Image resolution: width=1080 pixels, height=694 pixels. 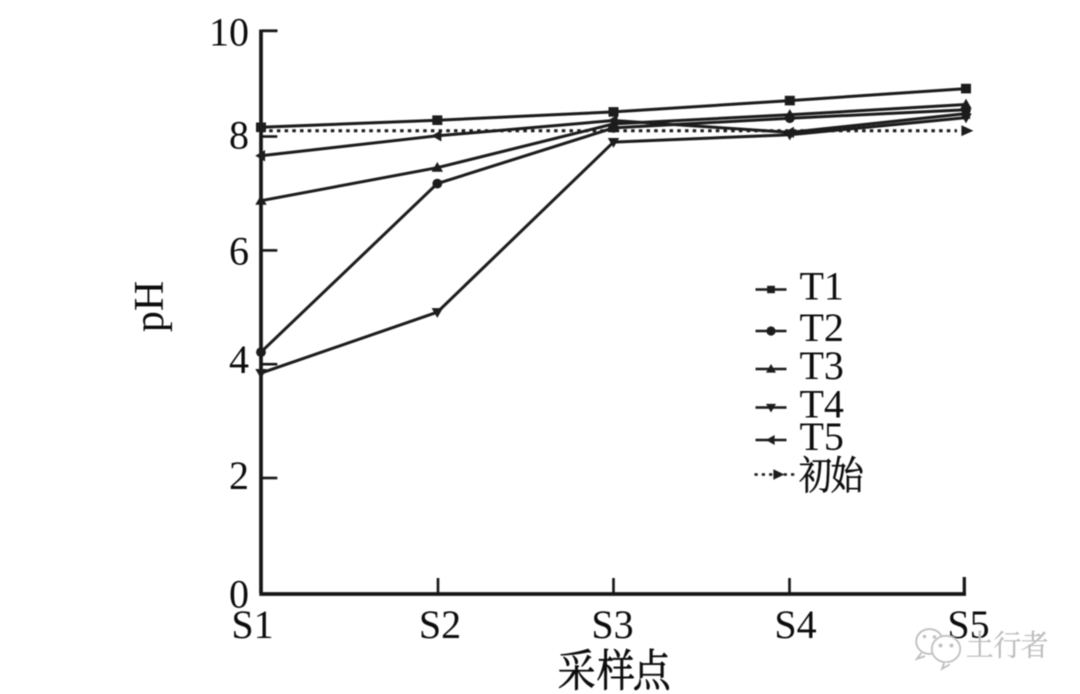 I want to click on svg-text: S4, so click(x=795, y=624).